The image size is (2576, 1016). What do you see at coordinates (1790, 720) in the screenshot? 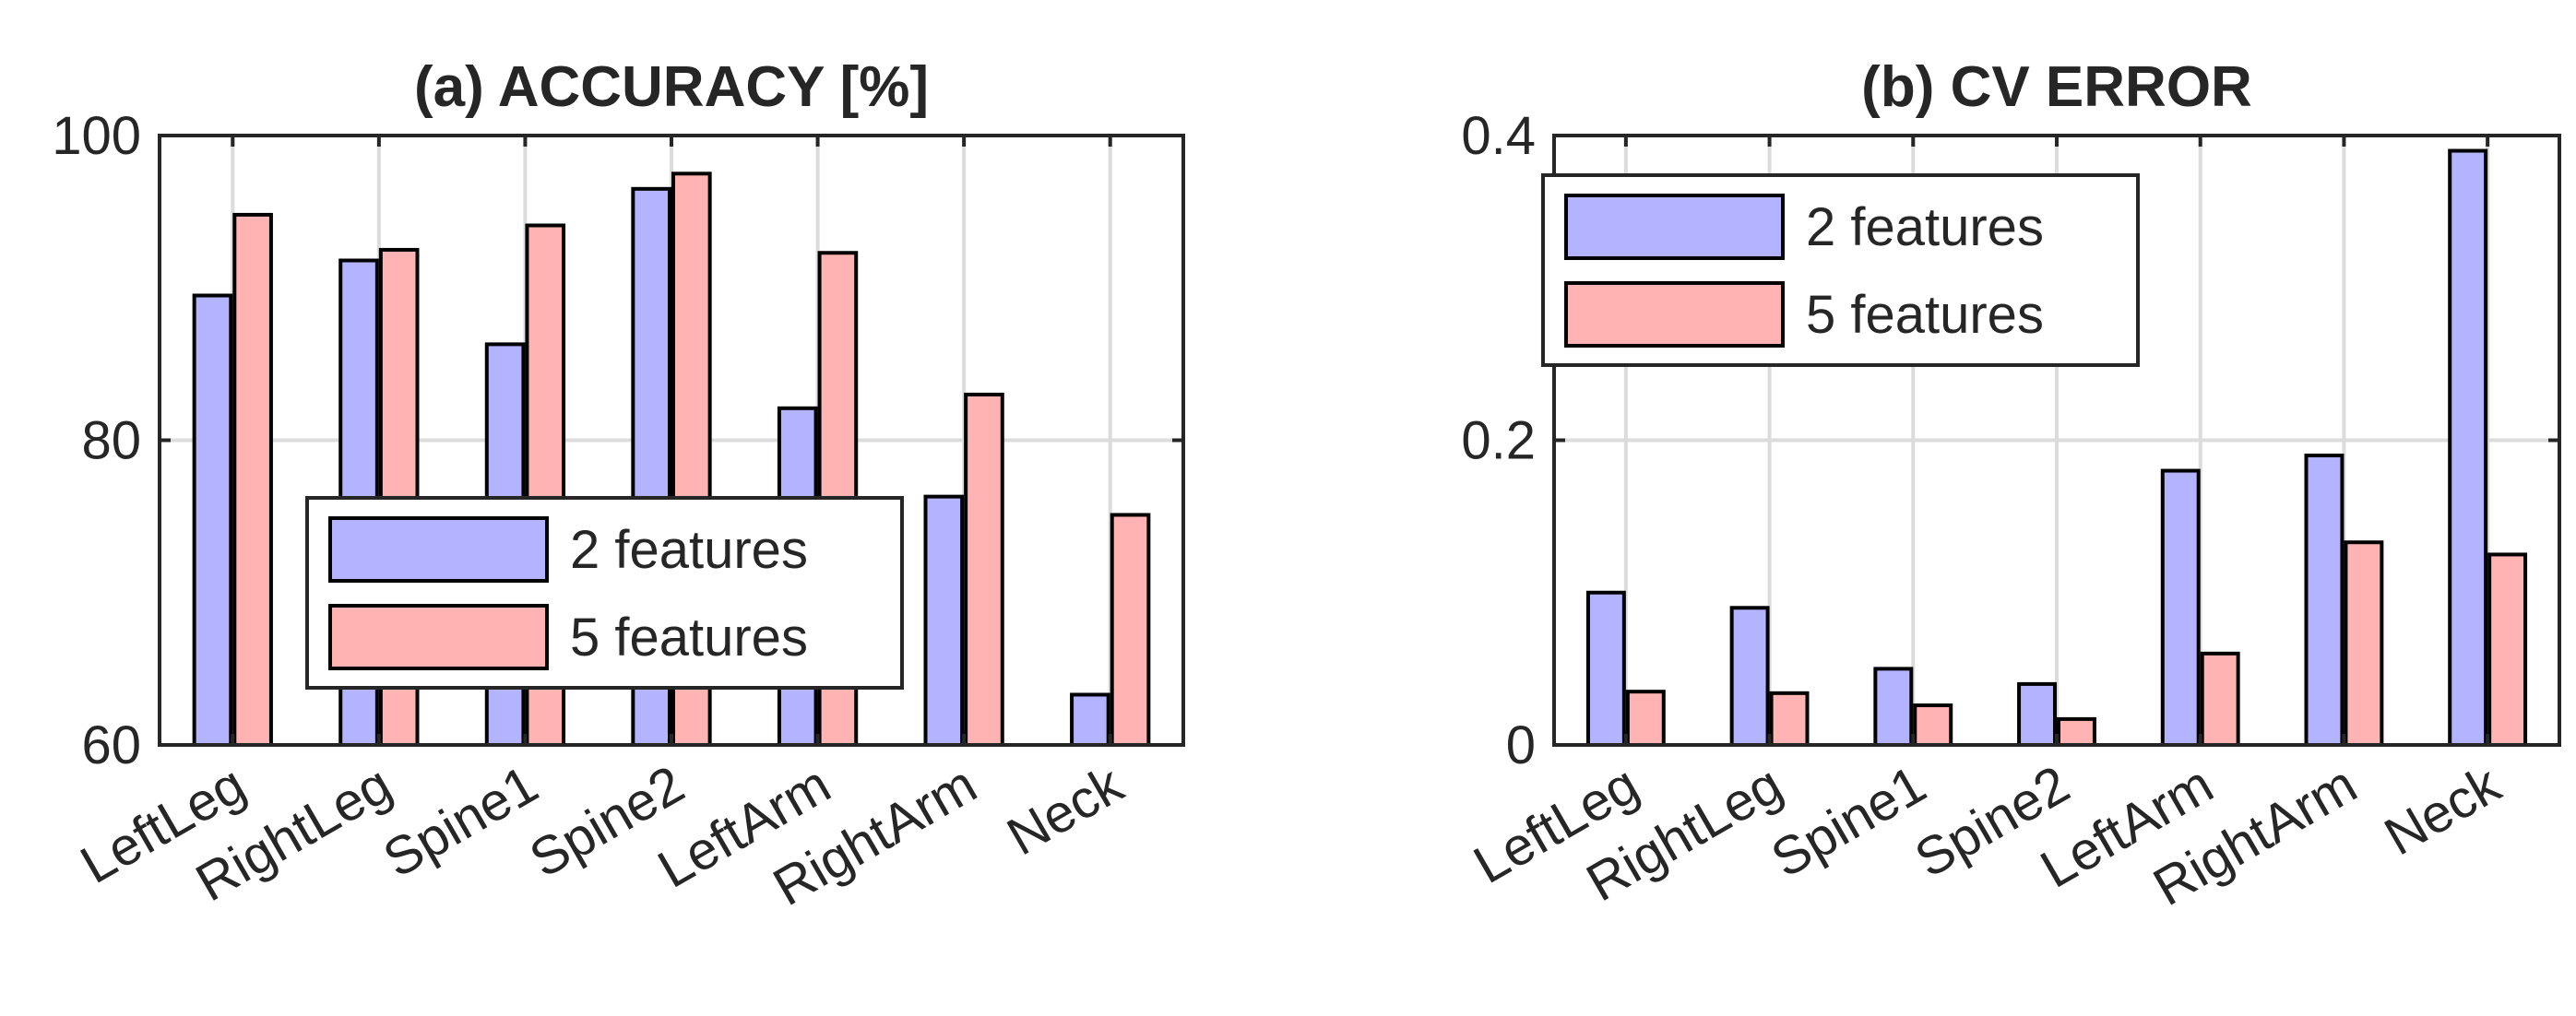
I see `bar-5-features-RightLeg` at bounding box center [1790, 720].